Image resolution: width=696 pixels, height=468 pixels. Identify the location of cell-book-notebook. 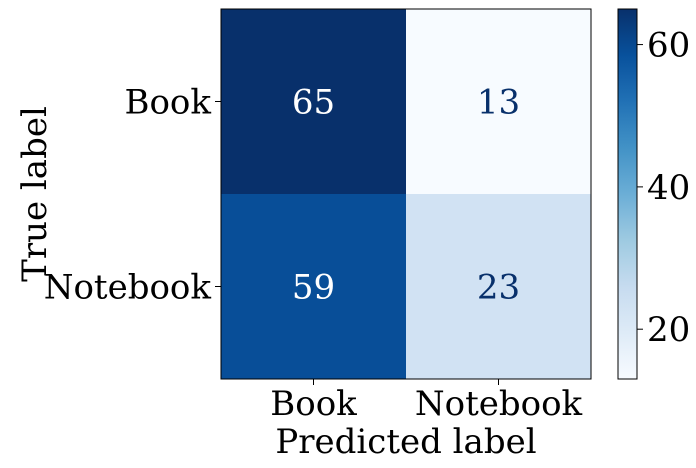
(498, 101).